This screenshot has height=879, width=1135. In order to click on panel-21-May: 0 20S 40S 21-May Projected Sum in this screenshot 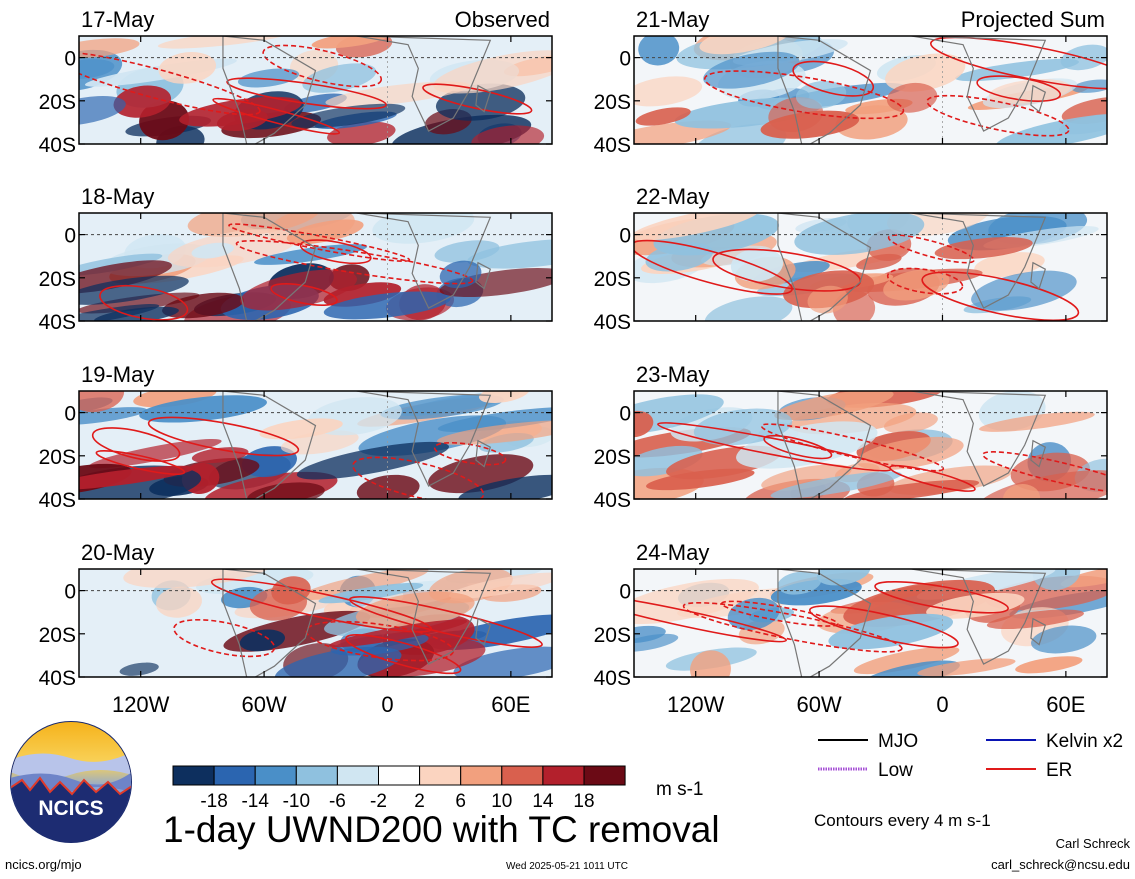, I will do `click(851, 82)`.